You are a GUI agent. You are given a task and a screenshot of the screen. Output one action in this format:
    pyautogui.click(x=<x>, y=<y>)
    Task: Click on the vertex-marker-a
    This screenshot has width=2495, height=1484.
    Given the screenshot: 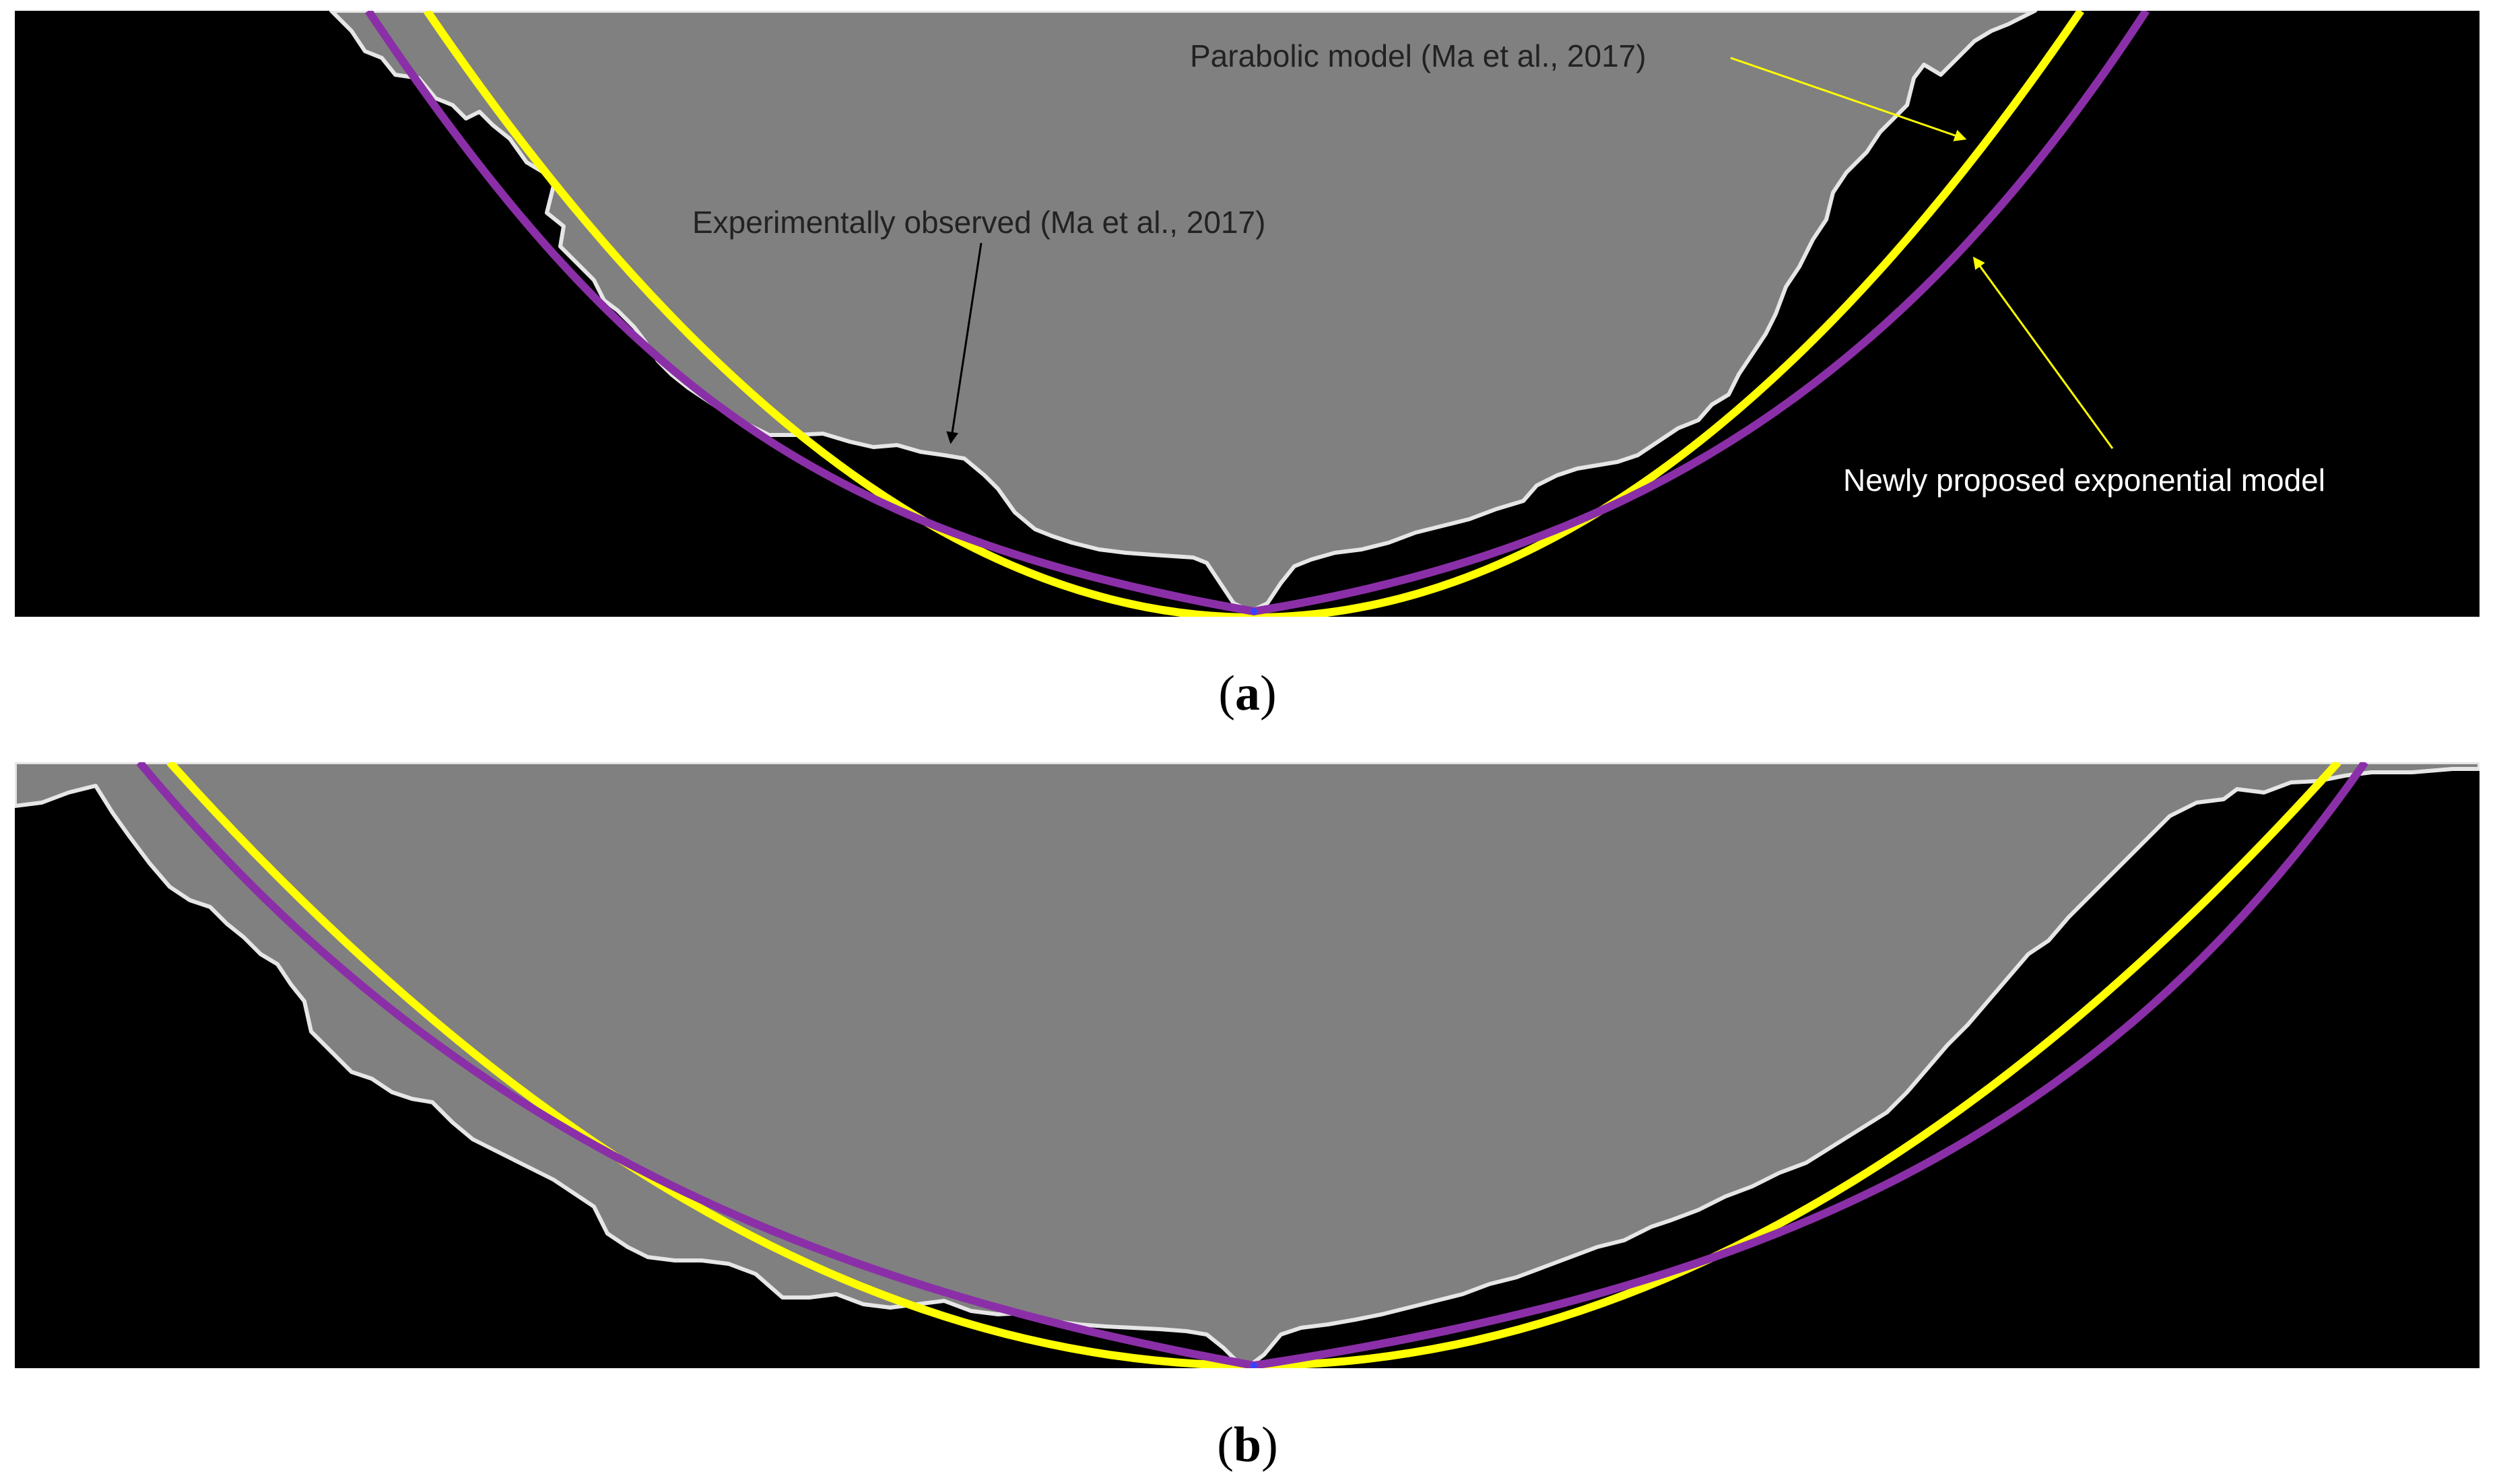 What is the action you would take?
    pyautogui.click(x=1254, y=611)
    